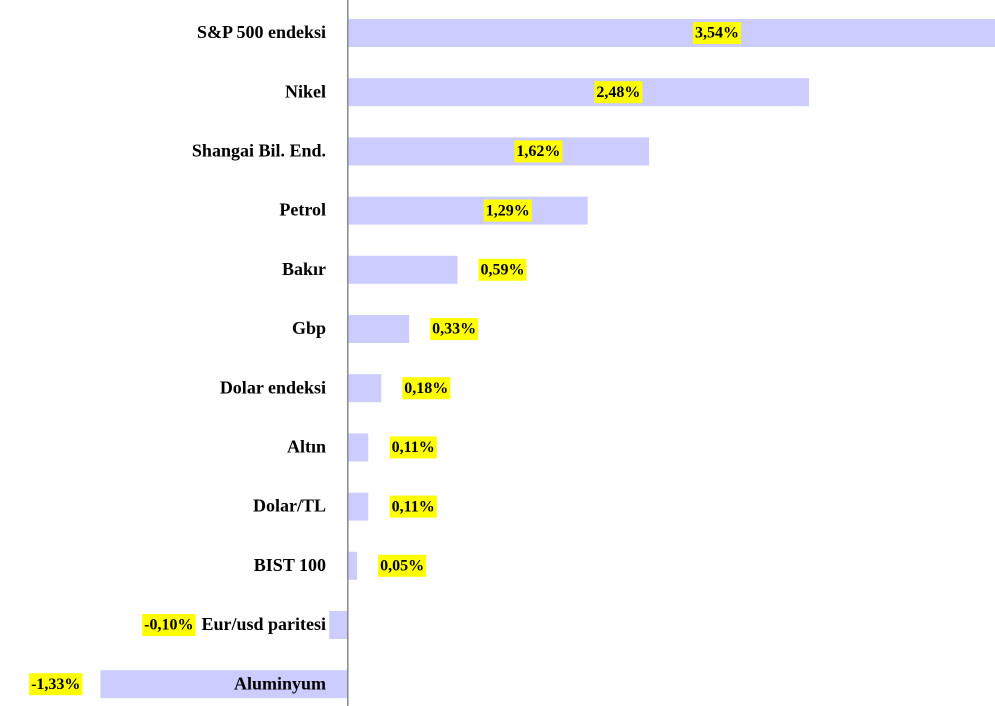 The image size is (995, 706). What do you see at coordinates (261, 32) in the screenshot?
I see `category-label: S&P 500 endeksi` at bounding box center [261, 32].